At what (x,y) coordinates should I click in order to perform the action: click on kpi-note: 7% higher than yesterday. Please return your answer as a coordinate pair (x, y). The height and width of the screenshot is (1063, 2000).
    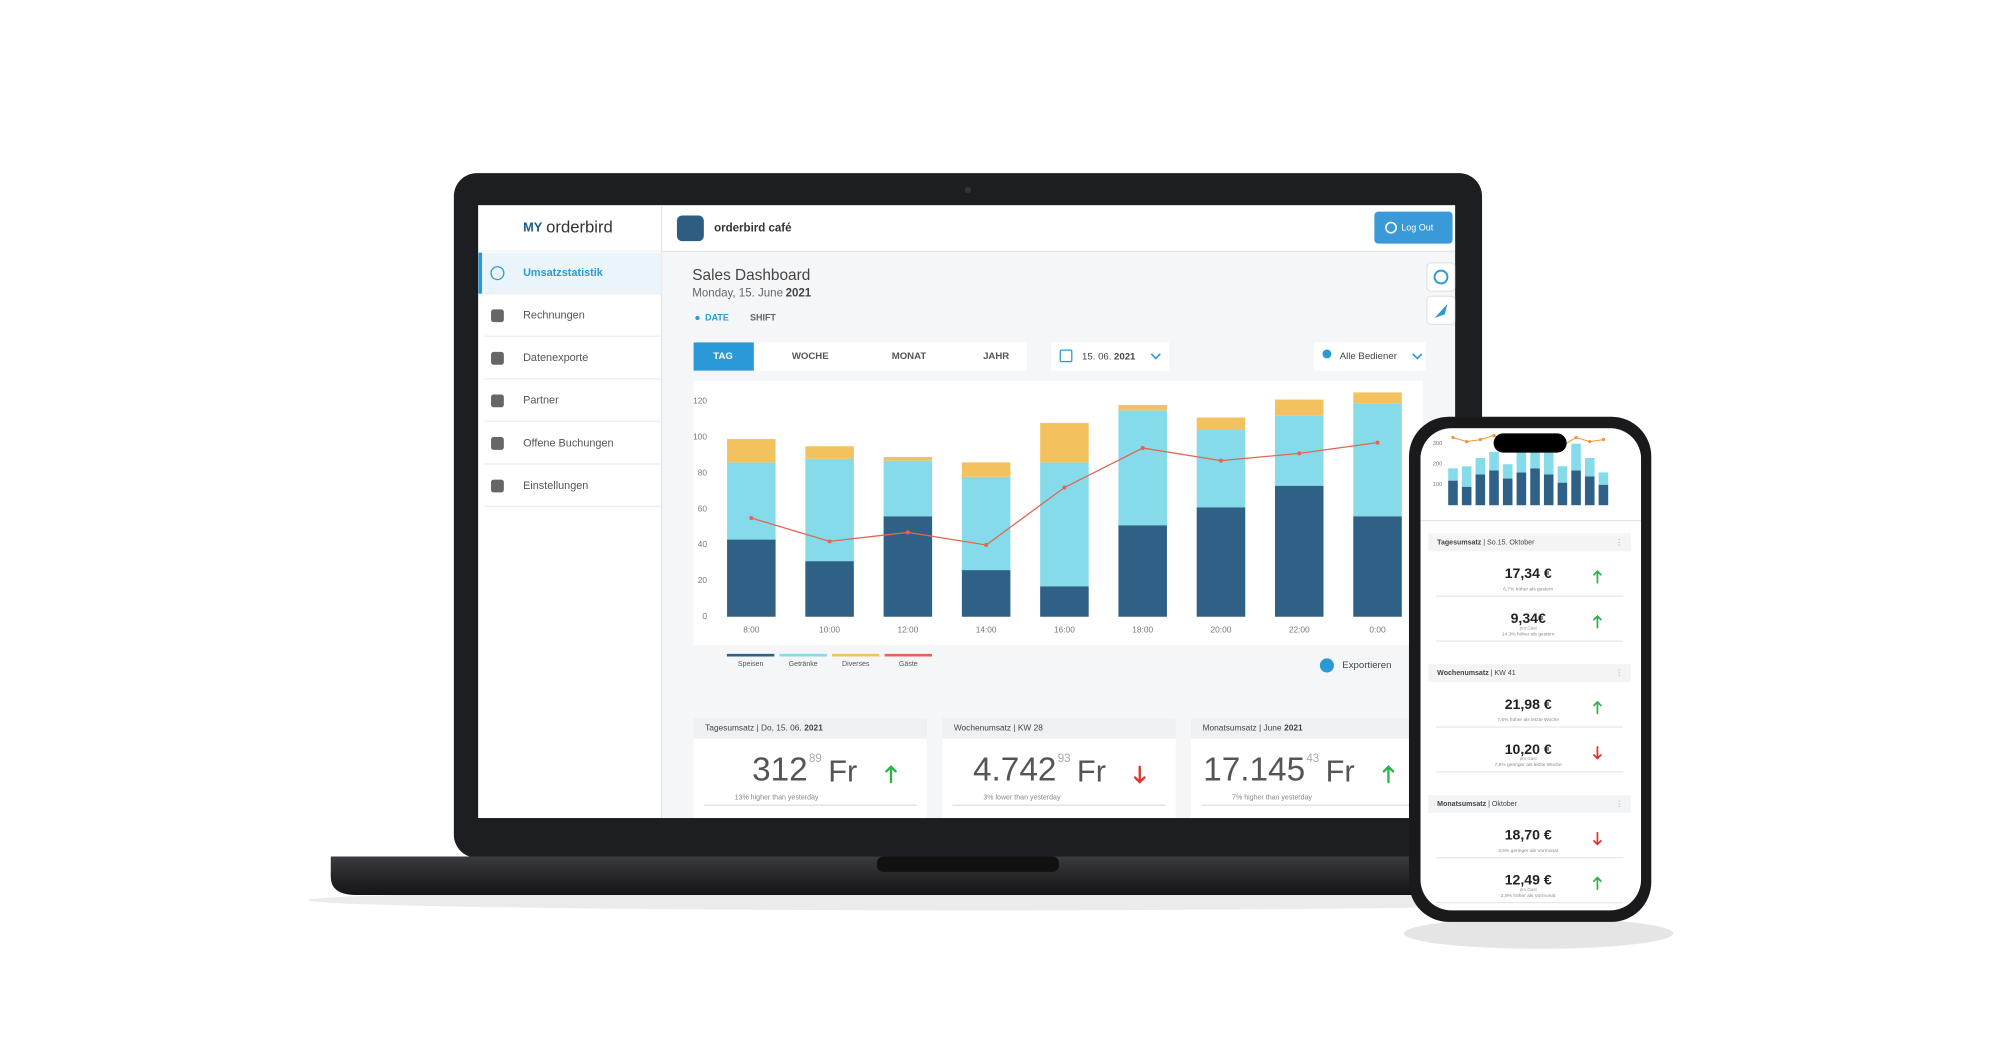
    Looking at the image, I should click on (1272, 797).